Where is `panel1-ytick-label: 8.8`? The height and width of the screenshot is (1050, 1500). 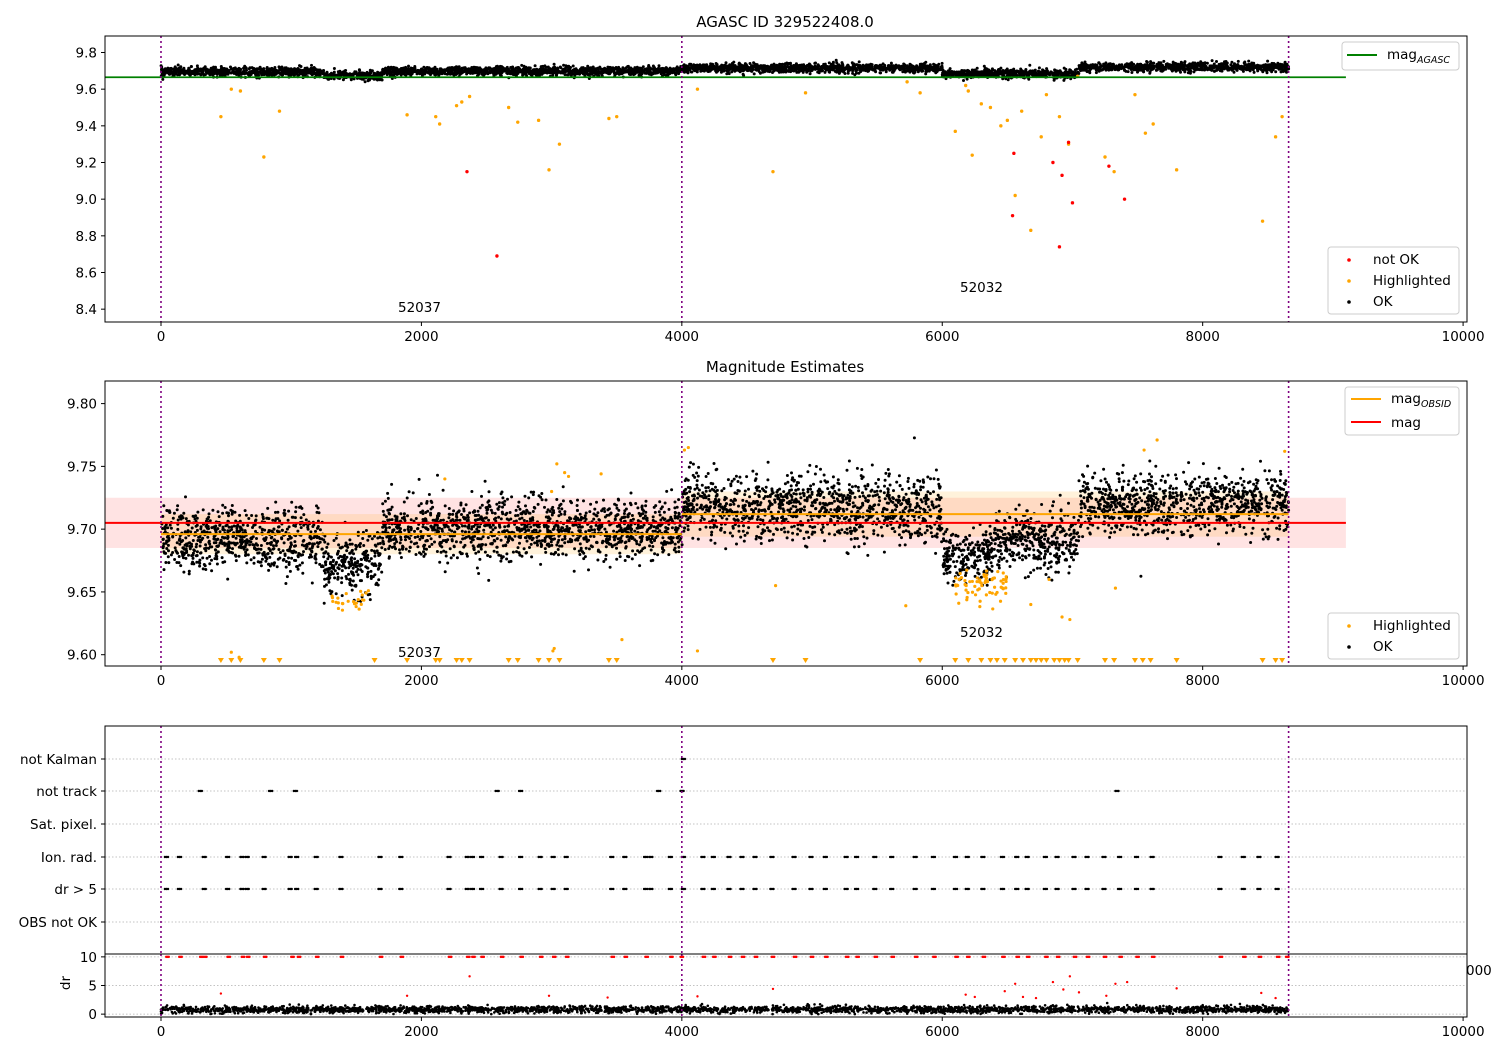 panel1-ytick-label: 8.8 is located at coordinates (86, 237).